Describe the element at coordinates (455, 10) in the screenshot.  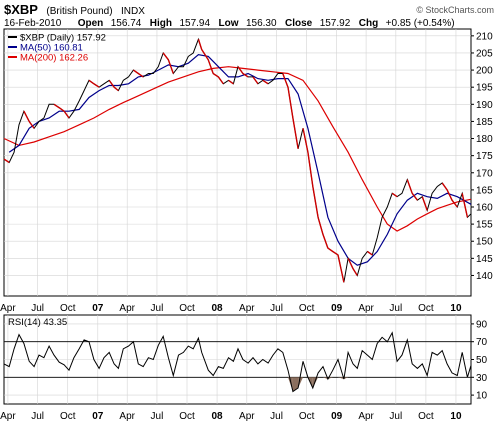
I see `watermark: © StockCharts.com` at that location.